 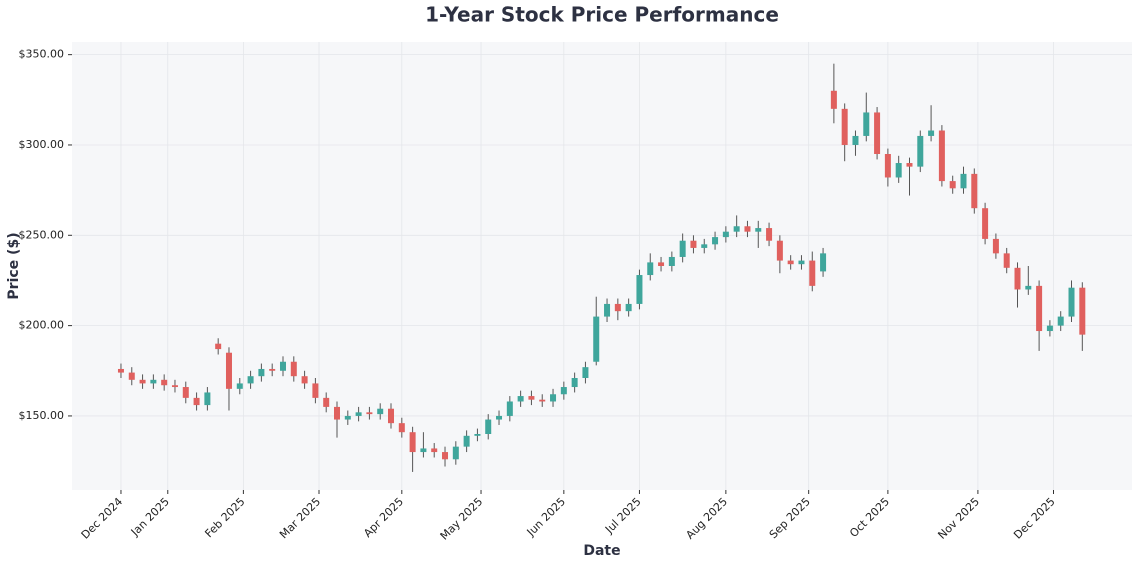 I want to click on x-tick-label: Dec 2024, so click(x=102, y=518).